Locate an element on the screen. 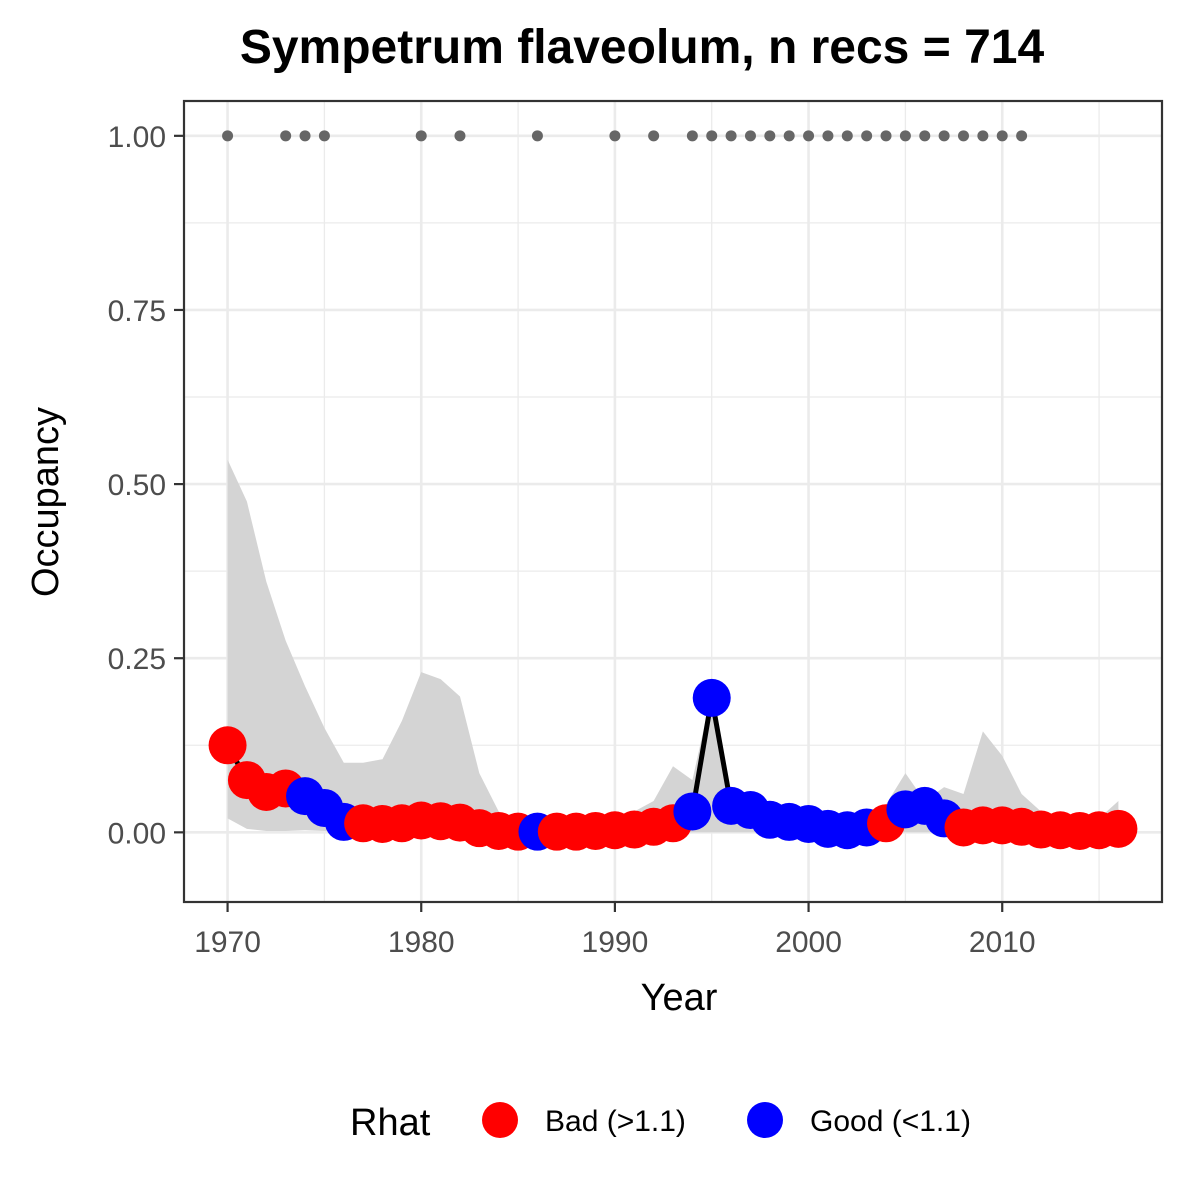 The width and height of the screenshot is (1200, 1200). y-tick-label: 1.00 is located at coordinates (137, 137).